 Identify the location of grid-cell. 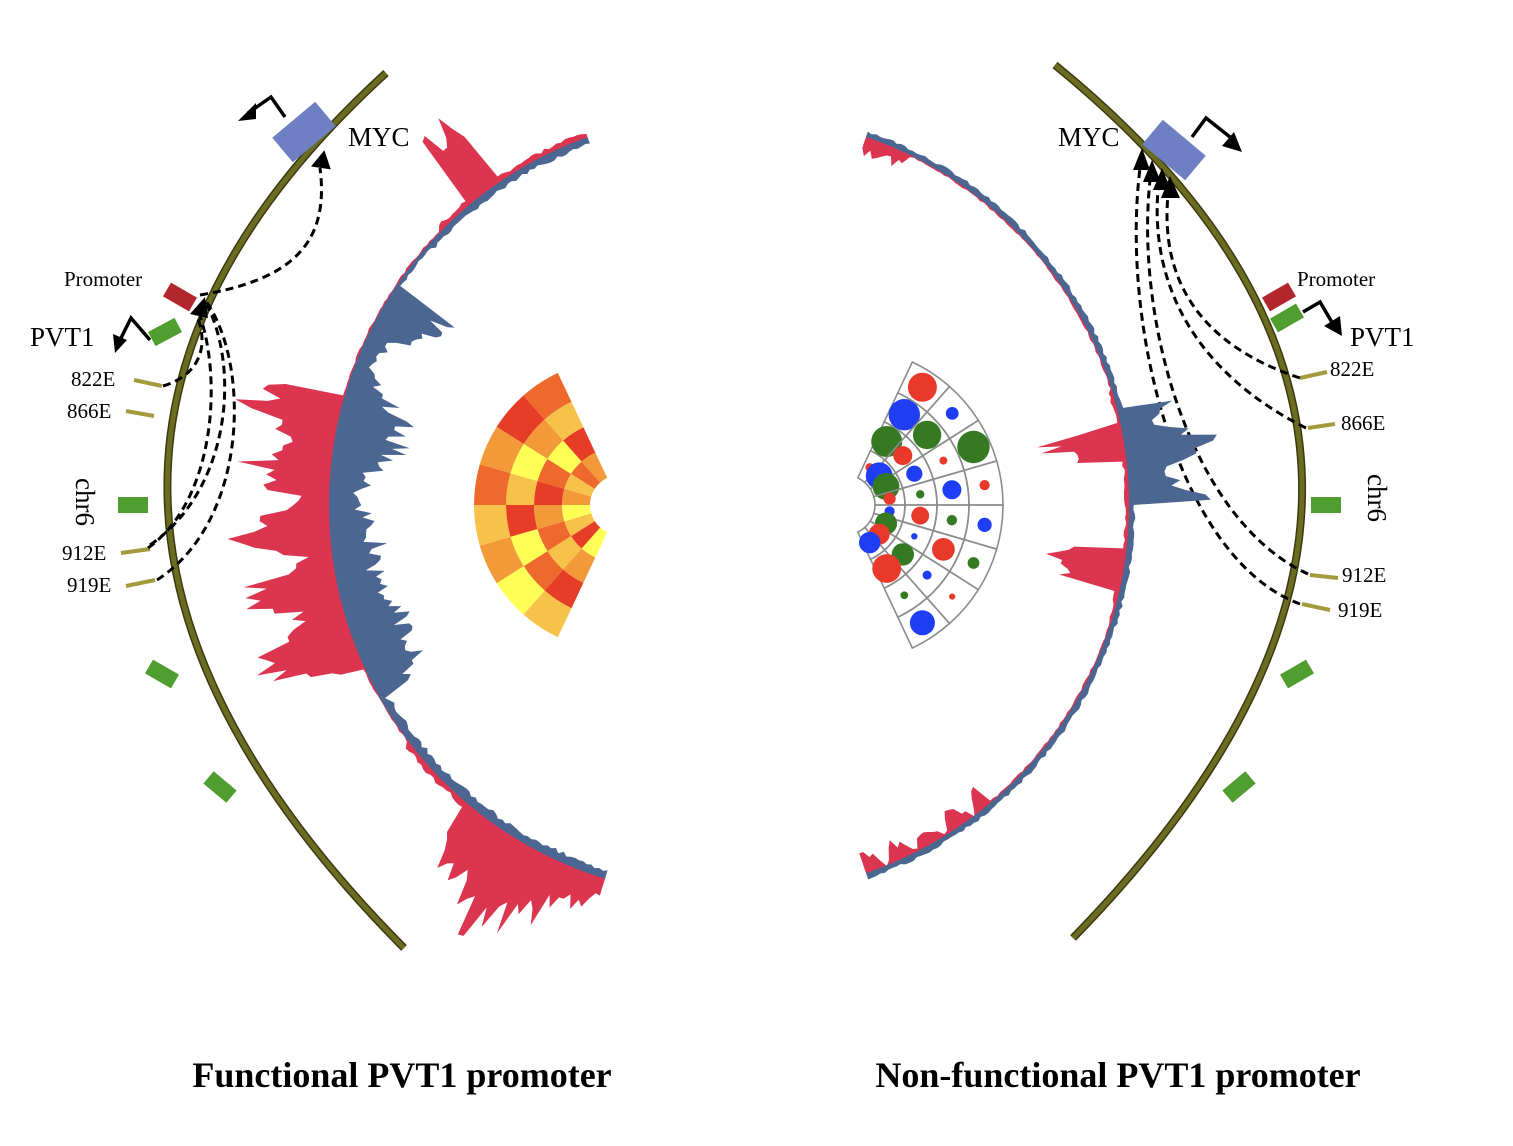
(923, 623).